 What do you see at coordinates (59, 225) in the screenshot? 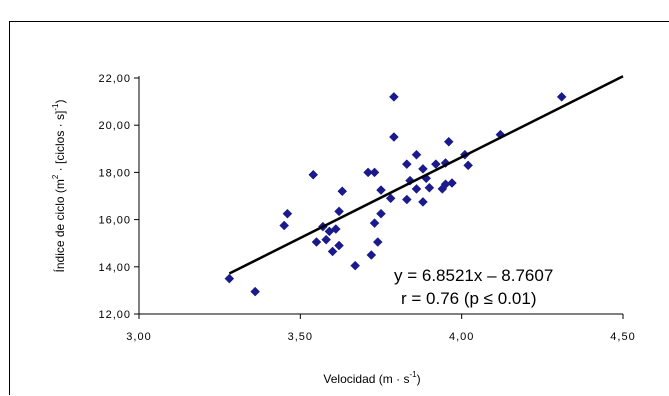
I see `y-axis-title-main: Índice de ciclo (m` at bounding box center [59, 225].